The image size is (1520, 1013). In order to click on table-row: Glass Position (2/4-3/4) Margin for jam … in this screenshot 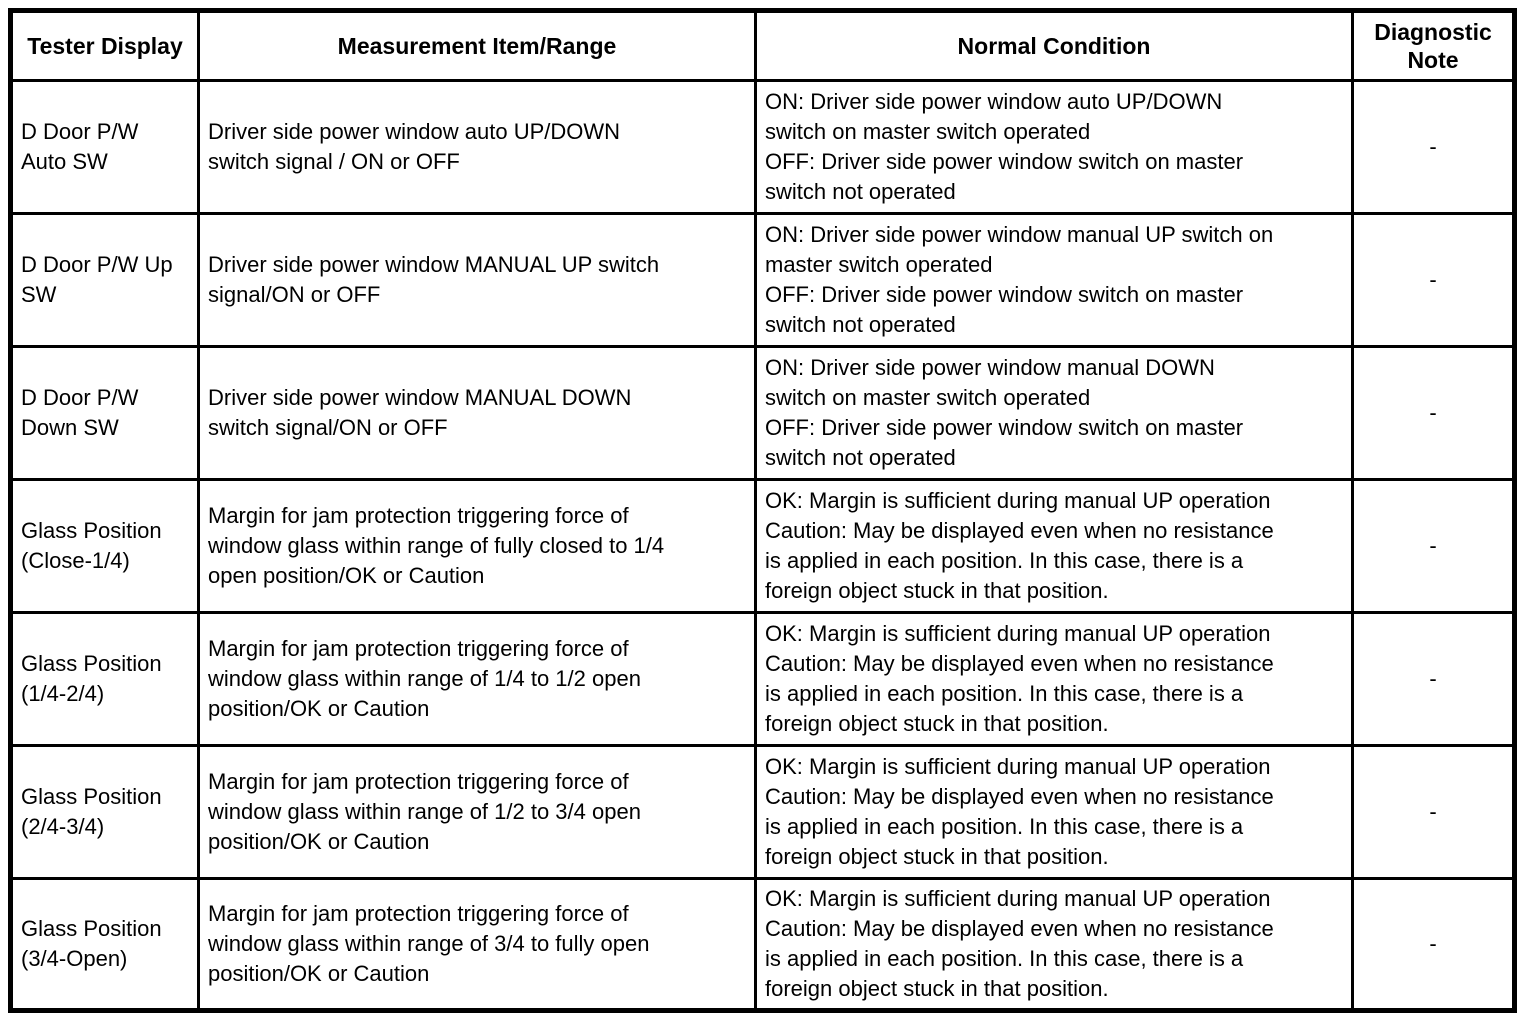, I will do `click(762, 812)`.